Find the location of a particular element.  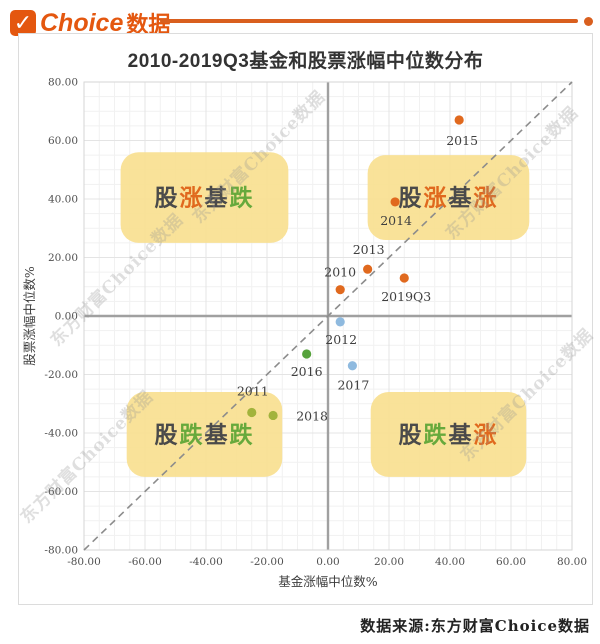

page-header: ✓ Choice 数据 is located at coordinates (300, 19).